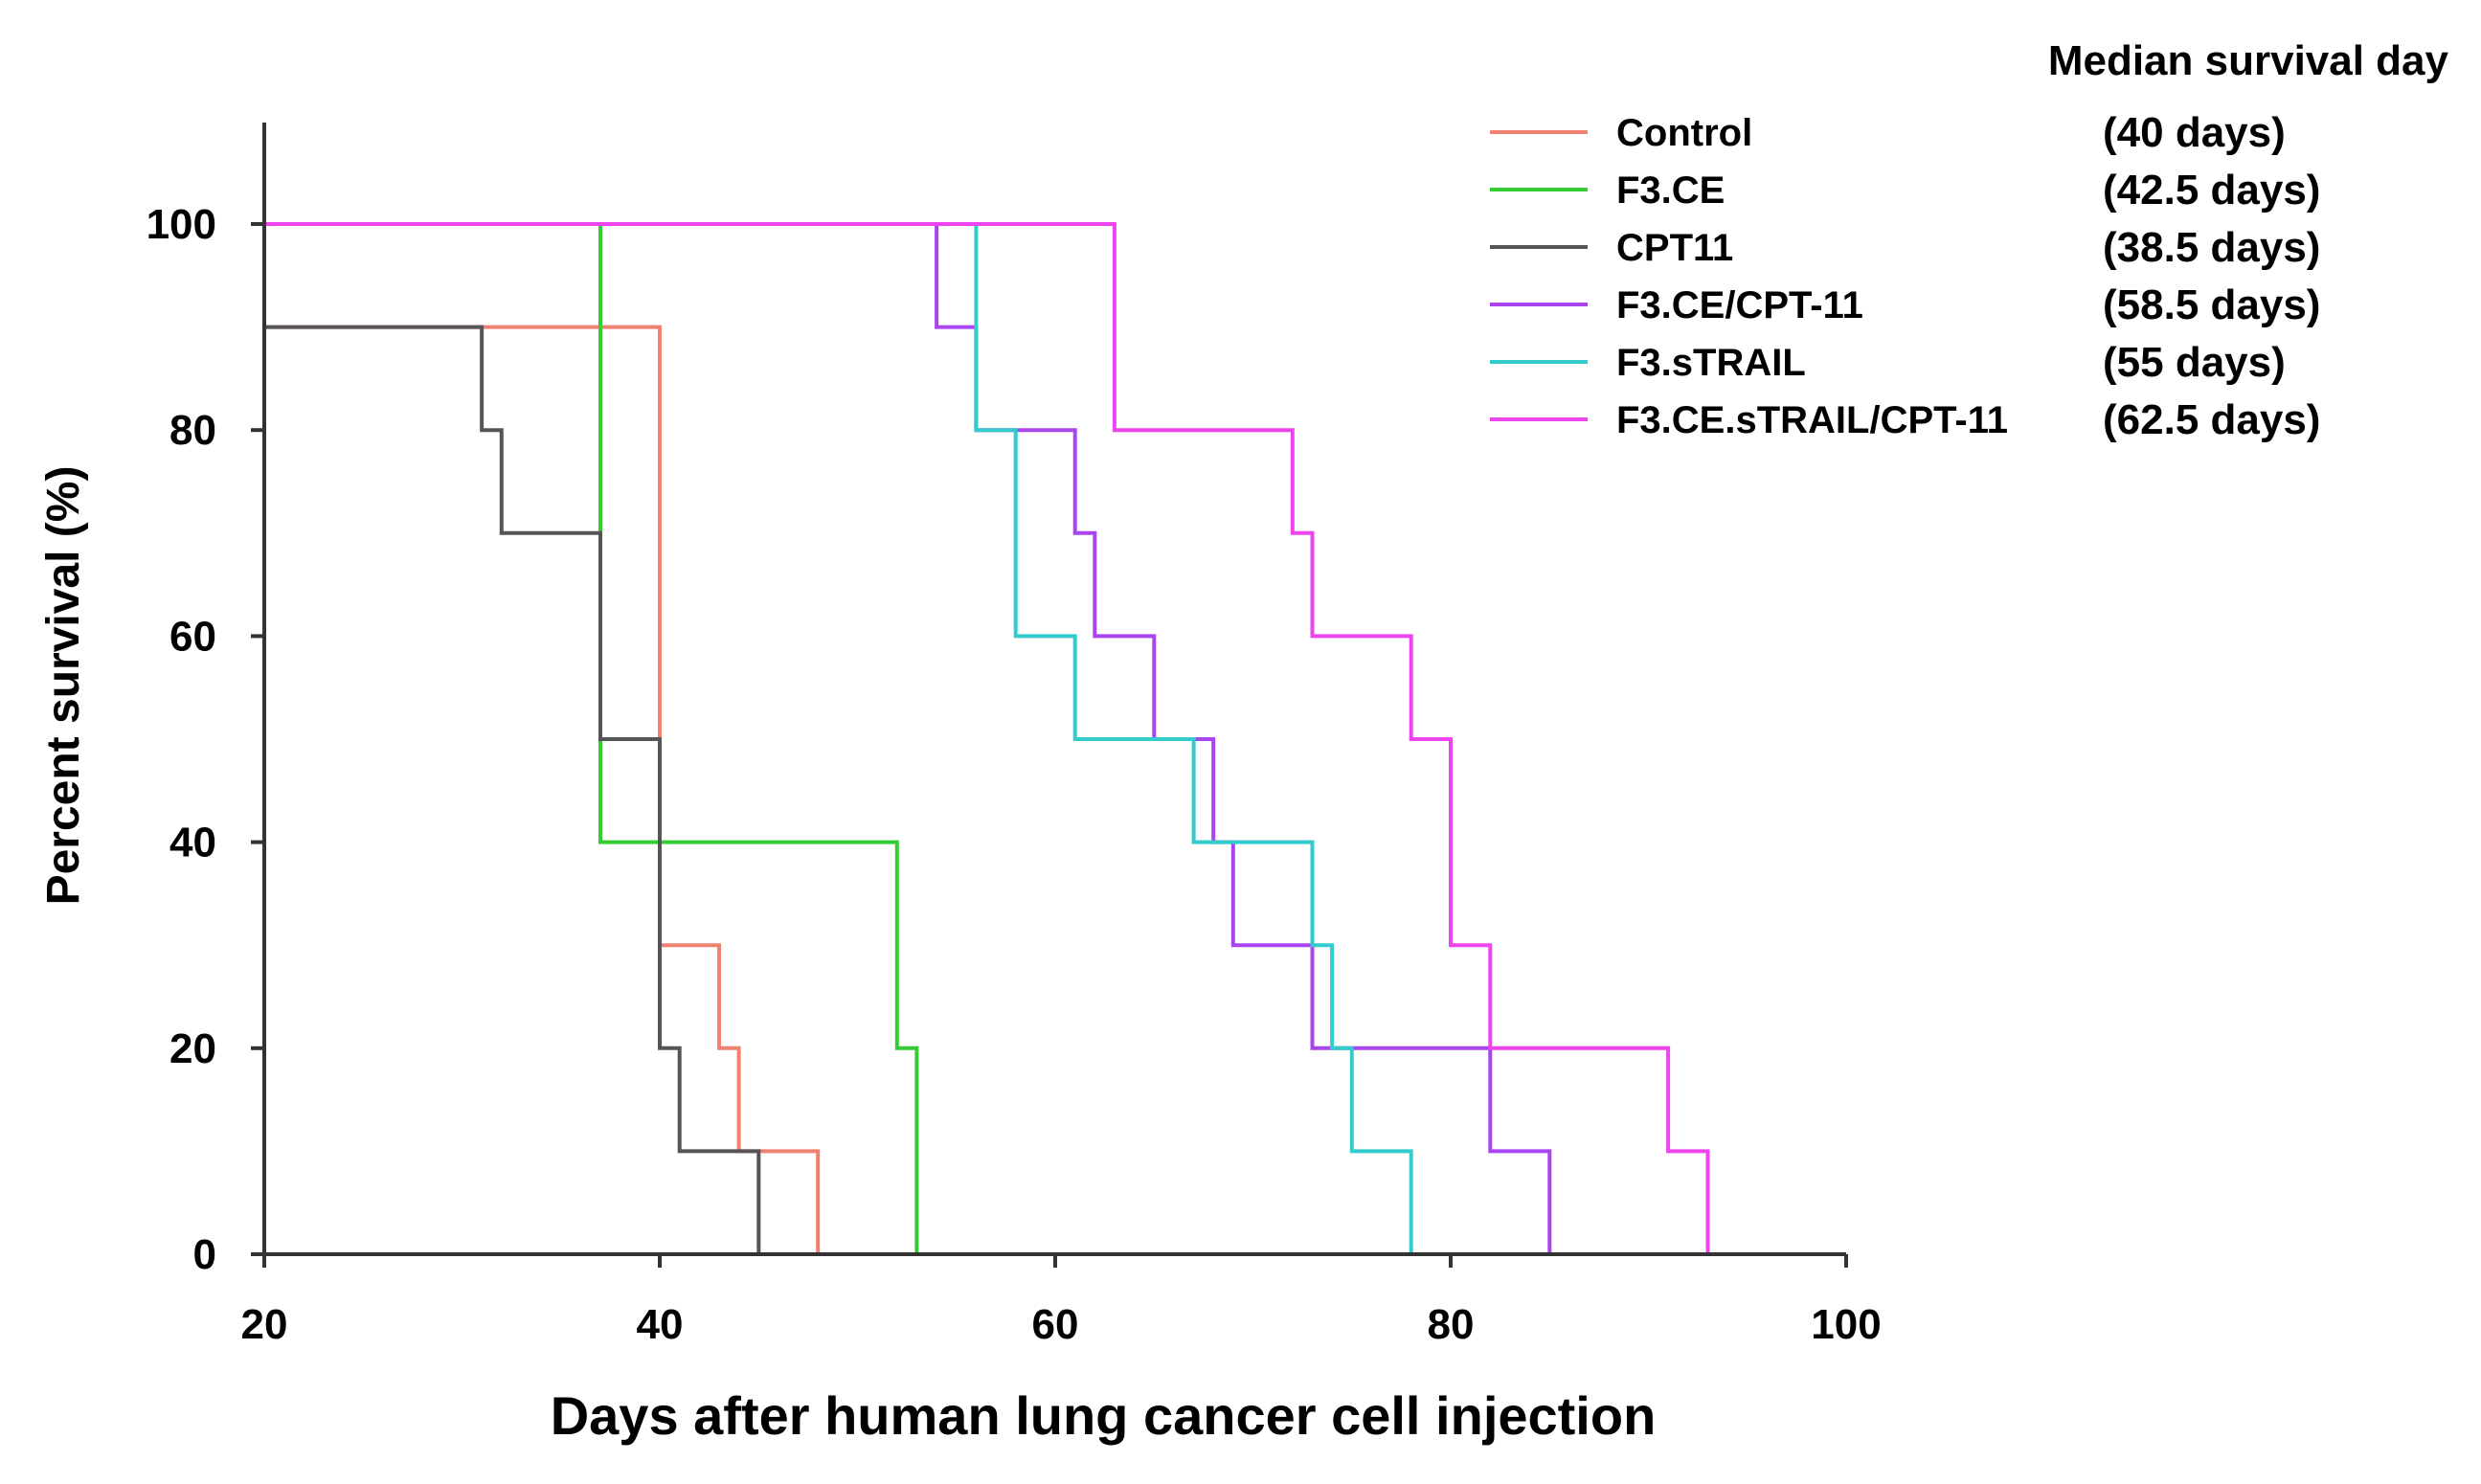  What do you see at coordinates (192, 843) in the screenshot?
I see `y-tick-label-40: 40` at bounding box center [192, 843].